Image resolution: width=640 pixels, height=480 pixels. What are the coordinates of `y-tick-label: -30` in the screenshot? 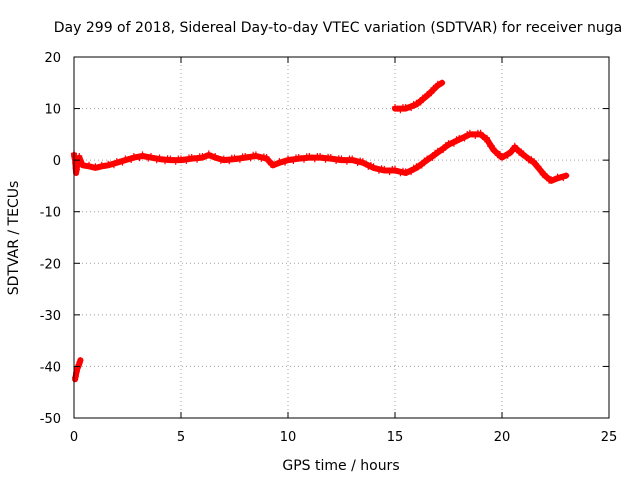 It's located at (50, 316).